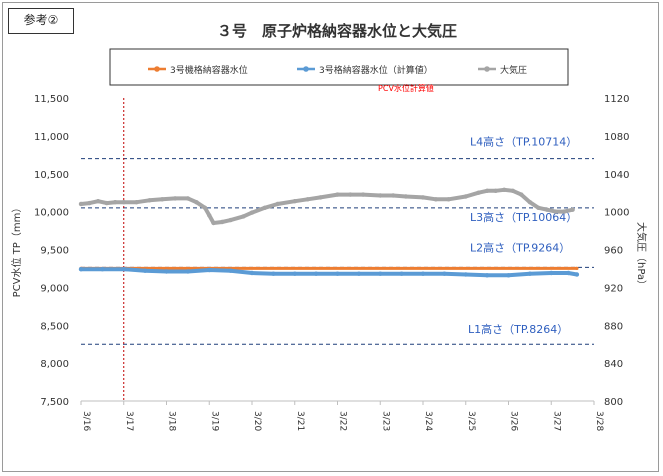 The image size is (663, 476). What do you see at coordinates (51, 175) in the screenshot?
I see `y-left-tick-label: 10,500` at bounding box center [51, 175].